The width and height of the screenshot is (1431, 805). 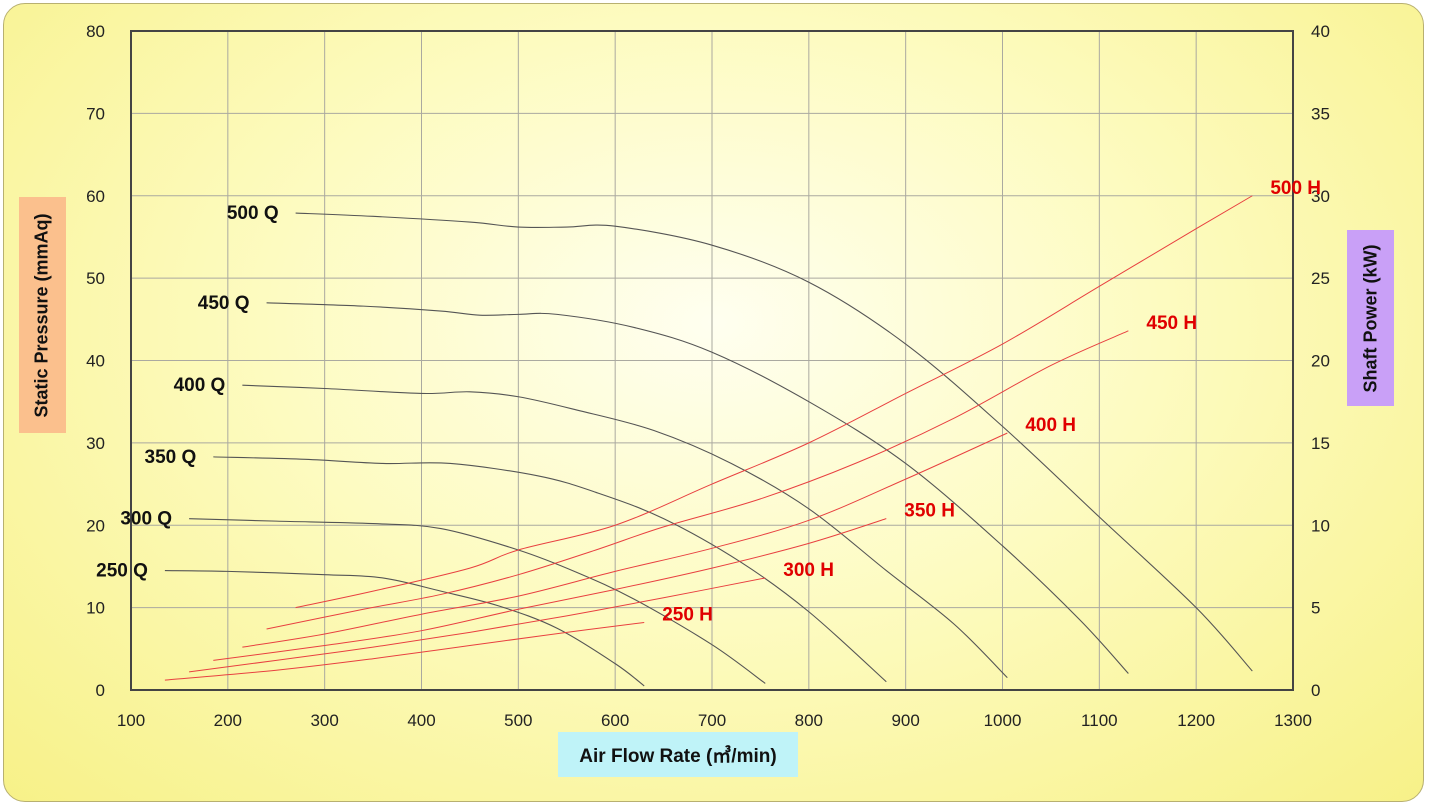 What do you see at coordinates (253, 213) in the screenshot?
I see `pressure-series-label: 500 Q` at bounding box center [253, 213].